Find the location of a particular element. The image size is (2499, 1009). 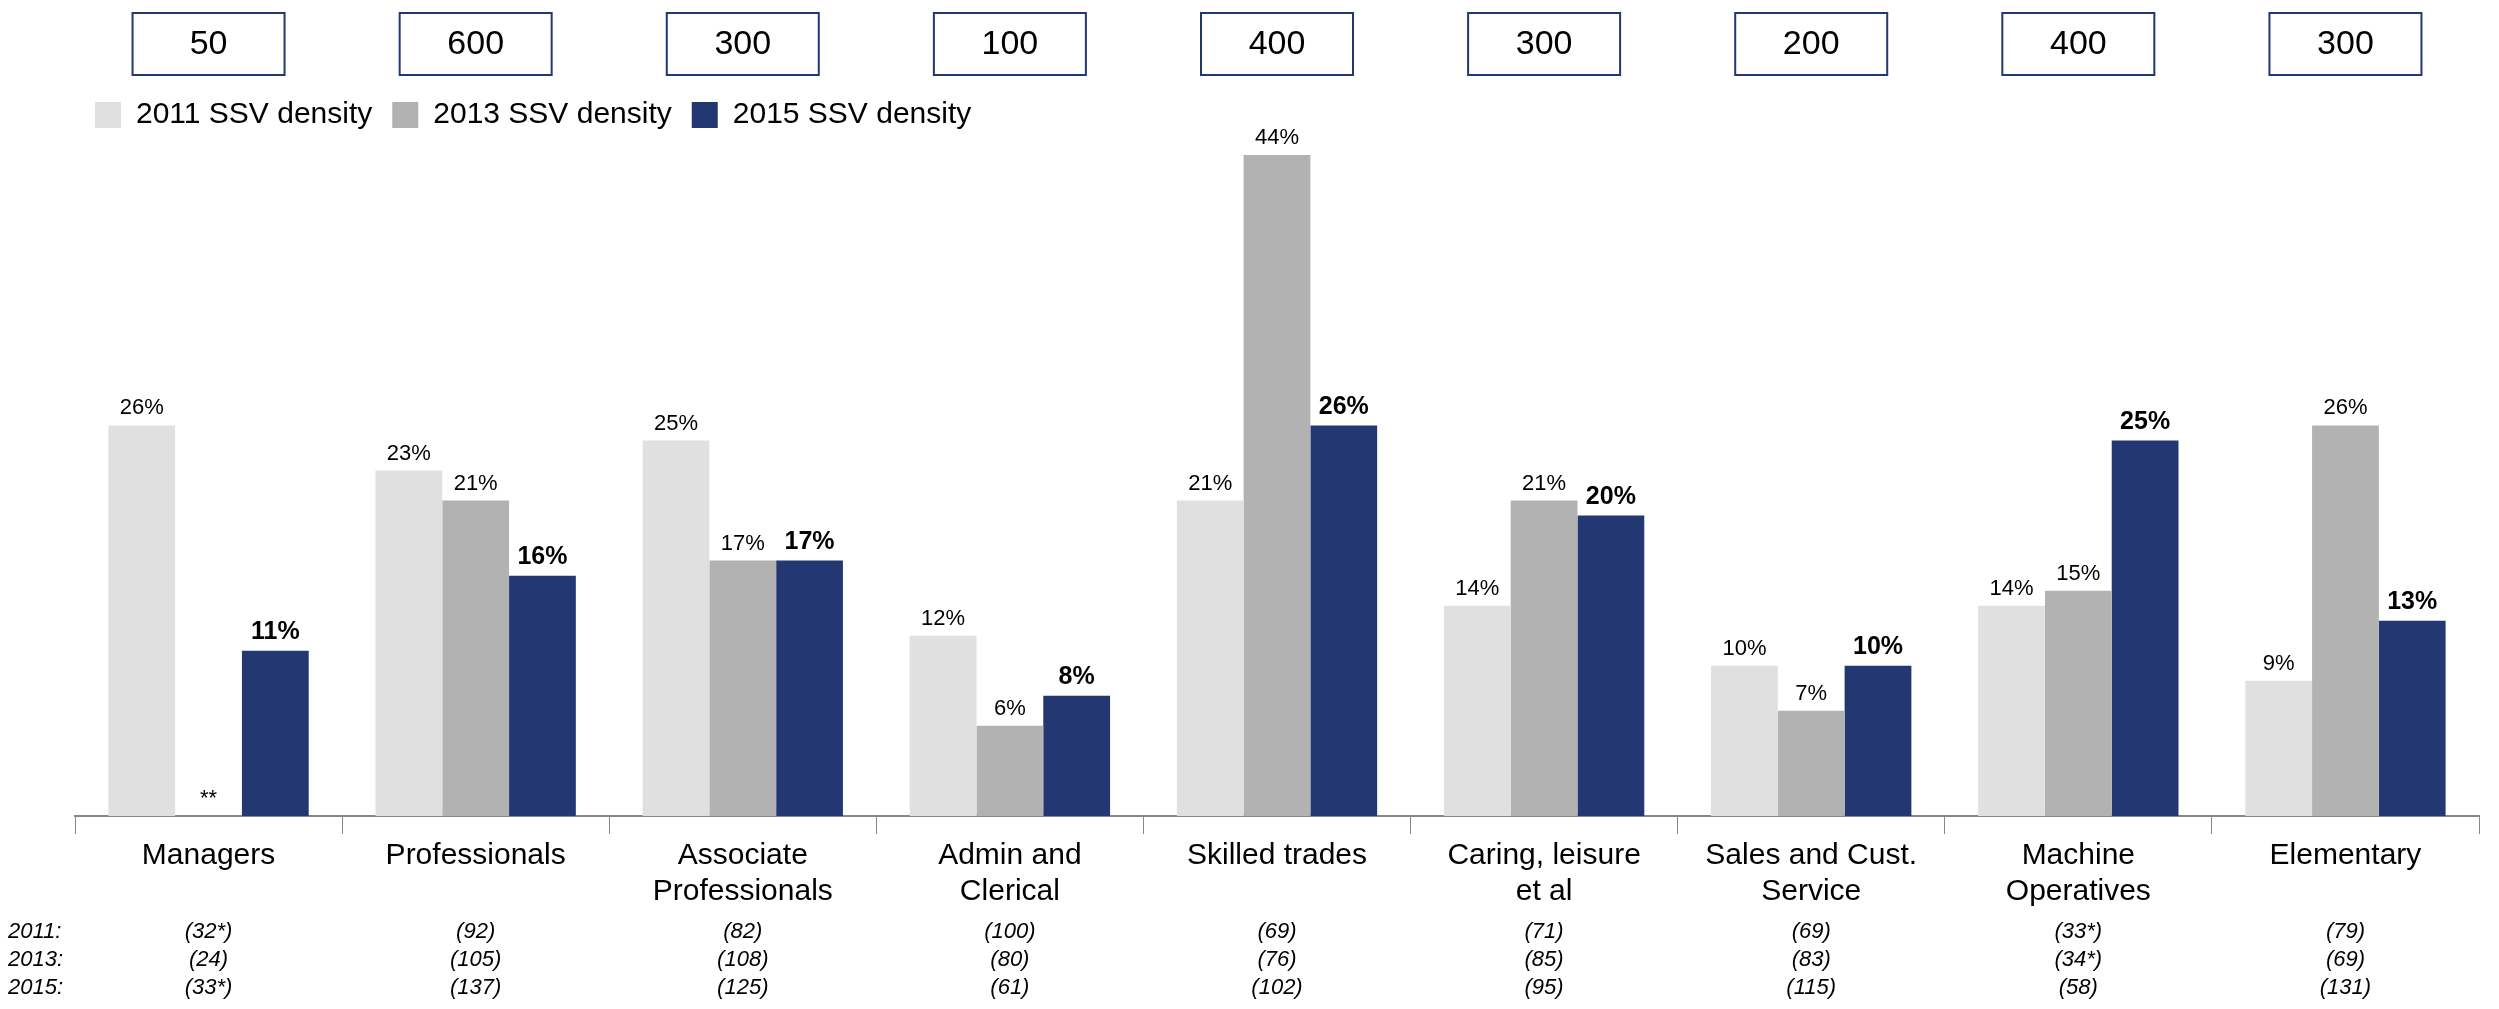

text: 600 is located at coordinates (476, 42).